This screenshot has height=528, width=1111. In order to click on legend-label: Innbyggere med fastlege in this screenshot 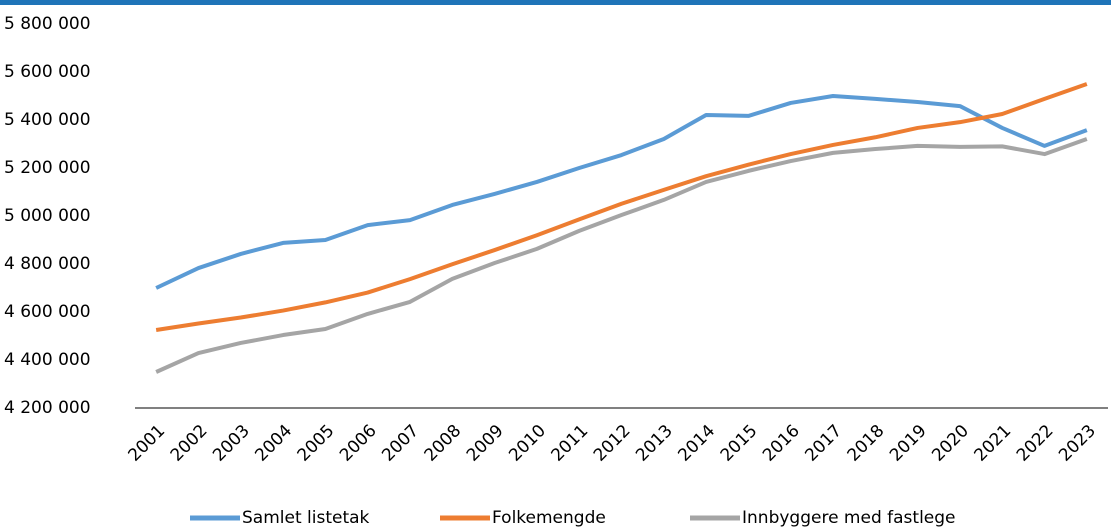, I will do `click(849, 518)`.